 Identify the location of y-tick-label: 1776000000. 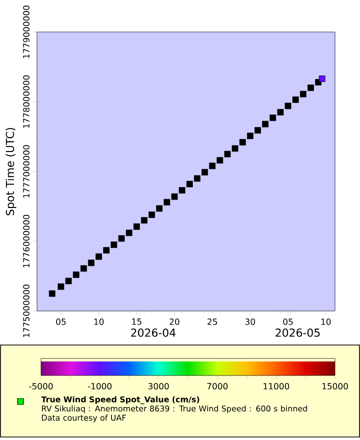
(26, 241).